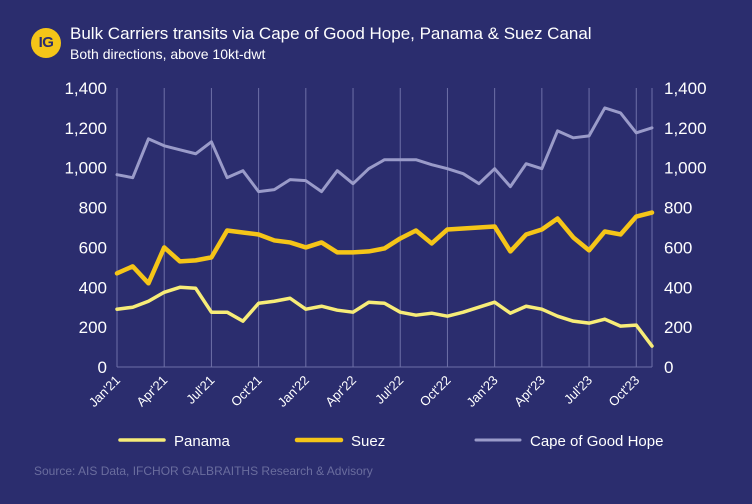 The width and height of the screenshot is (752, 504). Describe the element at coordinates (685, 128) in the screenshot. I see `y-tick-label-right: 1,200` at that location.